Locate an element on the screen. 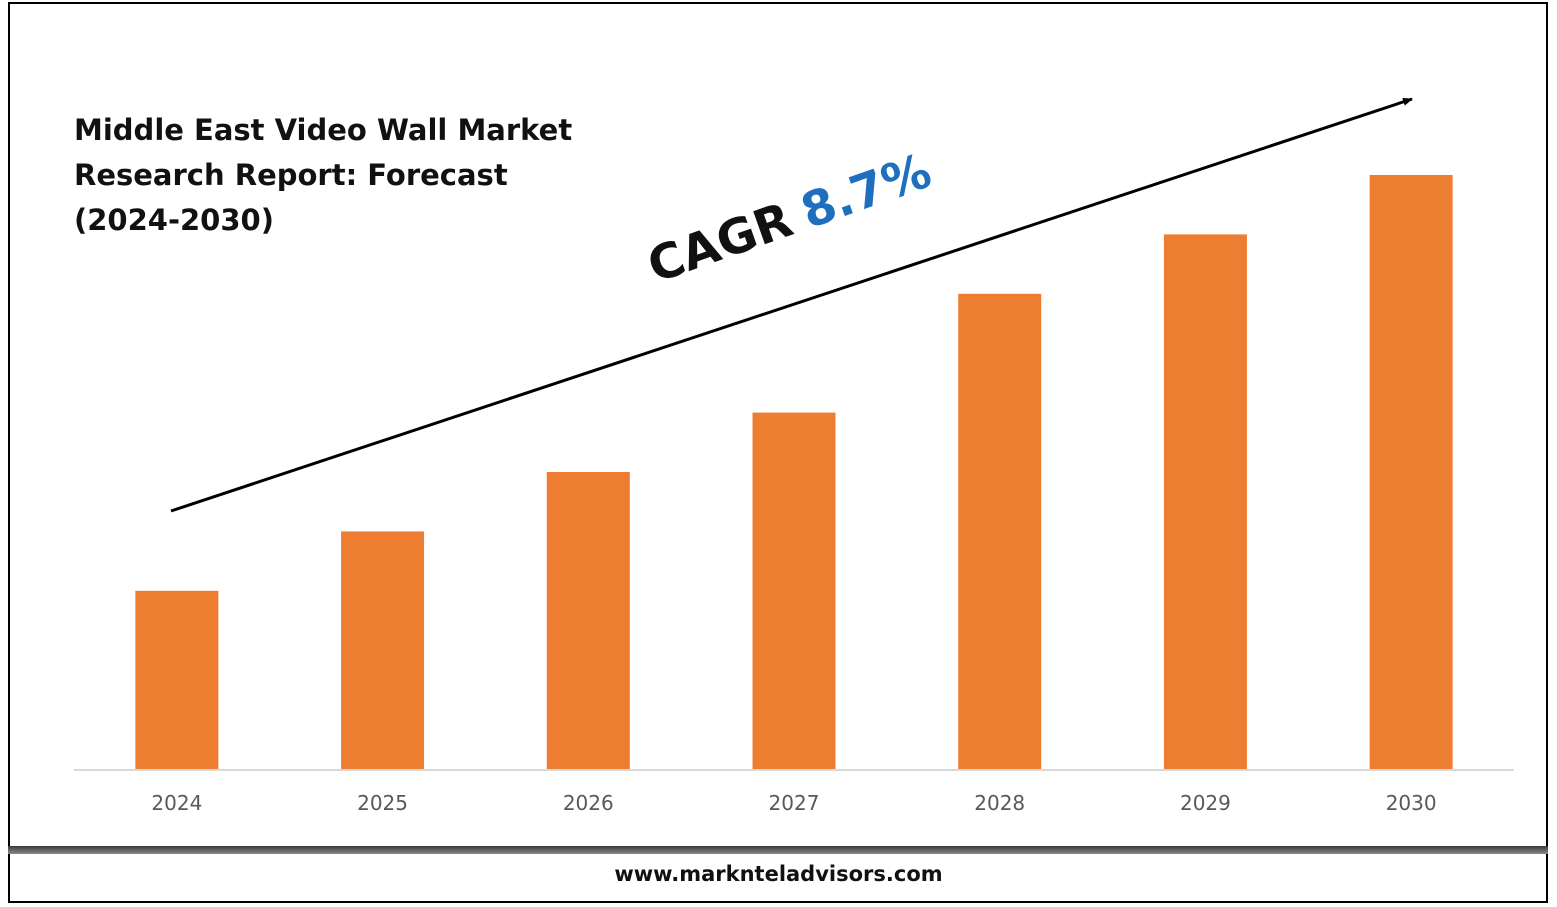 This screenshot has width=1557, height=907. x-tick-label: 2027 is located at coordinates (794, 803).